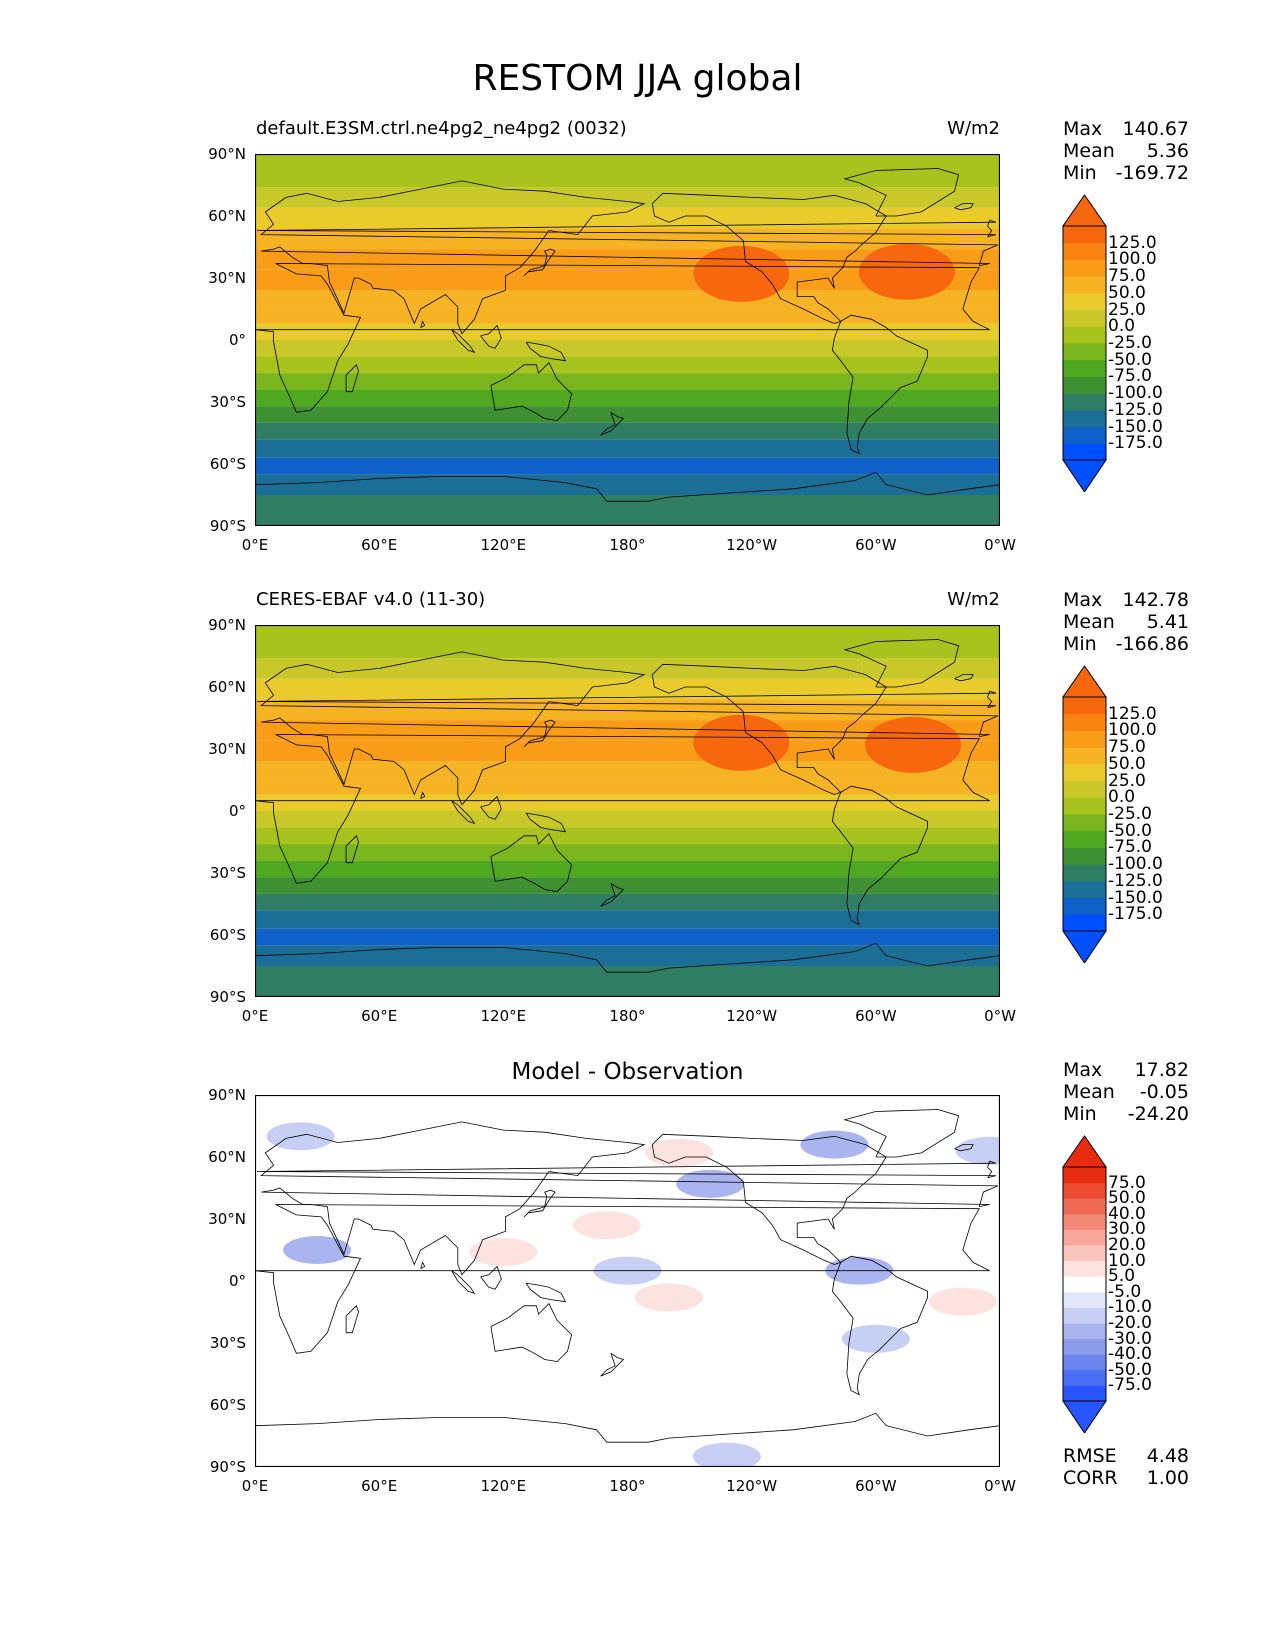 This screenshot has height=1650, width=1275. Describe the element at coordinates (1126, 1092) in the screenshot. I see `stats-block: Max 17.82 Mean -0.05 Min -24.20` at that location.